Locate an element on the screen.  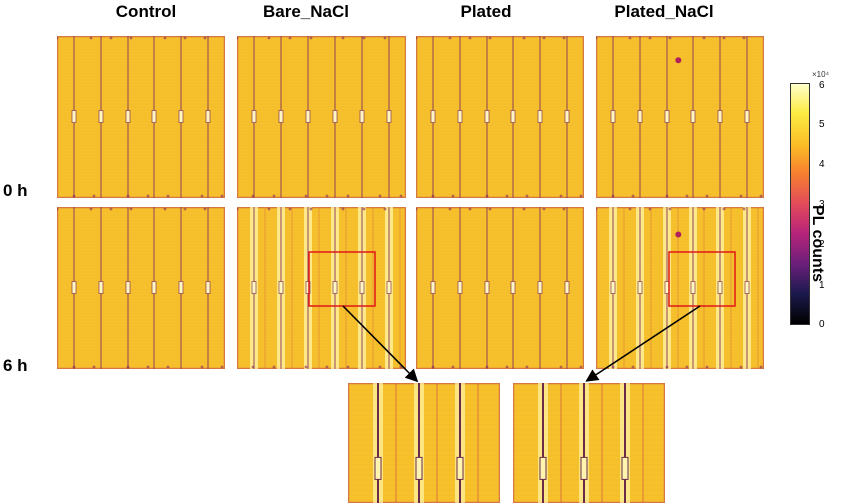
column-title-plated: Plated is located at coordinates (486, 11).